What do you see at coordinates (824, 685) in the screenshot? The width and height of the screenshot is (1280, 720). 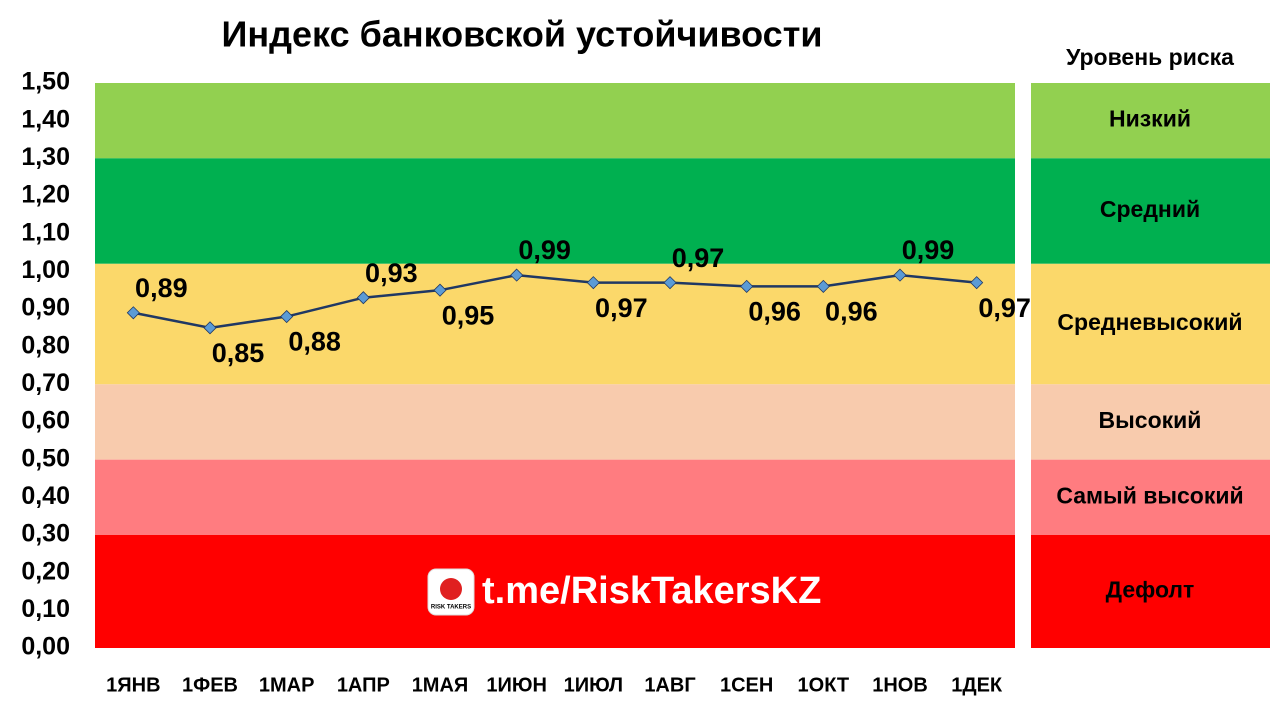 I see `x-tick-label: 1ОКТ` at bounding box center [824, 685].